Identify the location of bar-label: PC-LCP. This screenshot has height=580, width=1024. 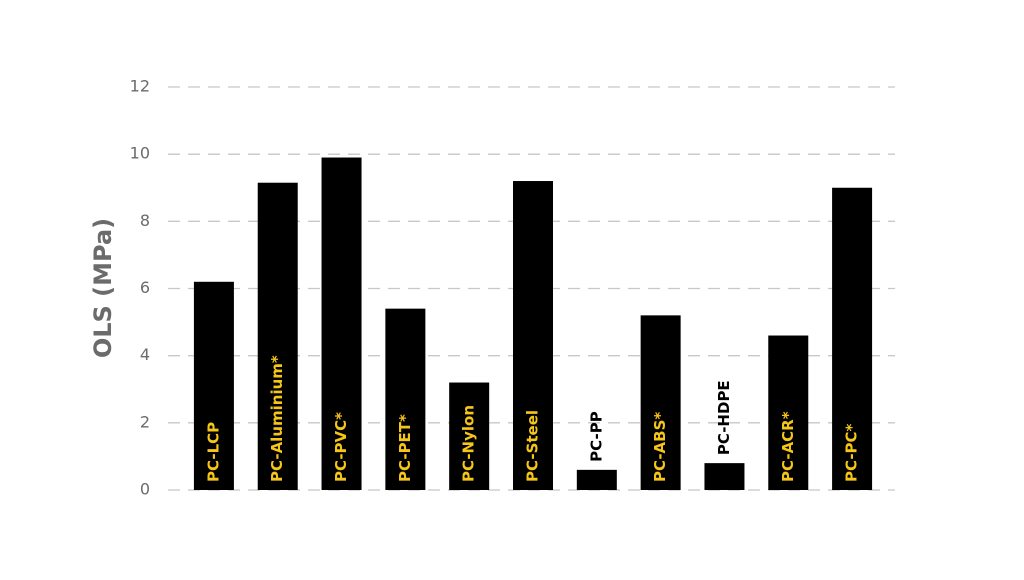
(213, 452).